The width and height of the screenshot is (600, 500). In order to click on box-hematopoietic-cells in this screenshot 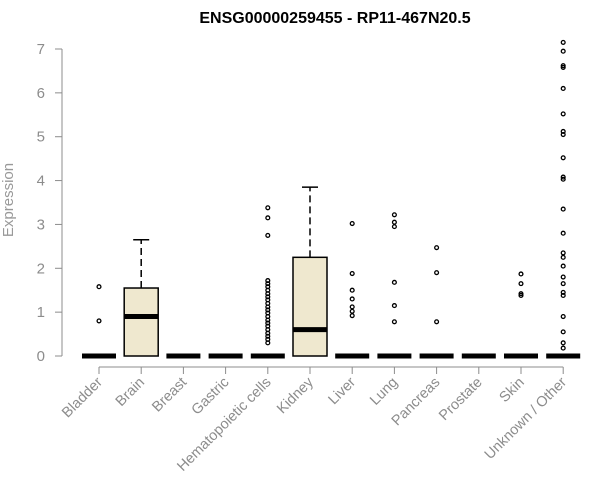, I will do `click(267, 282)`.